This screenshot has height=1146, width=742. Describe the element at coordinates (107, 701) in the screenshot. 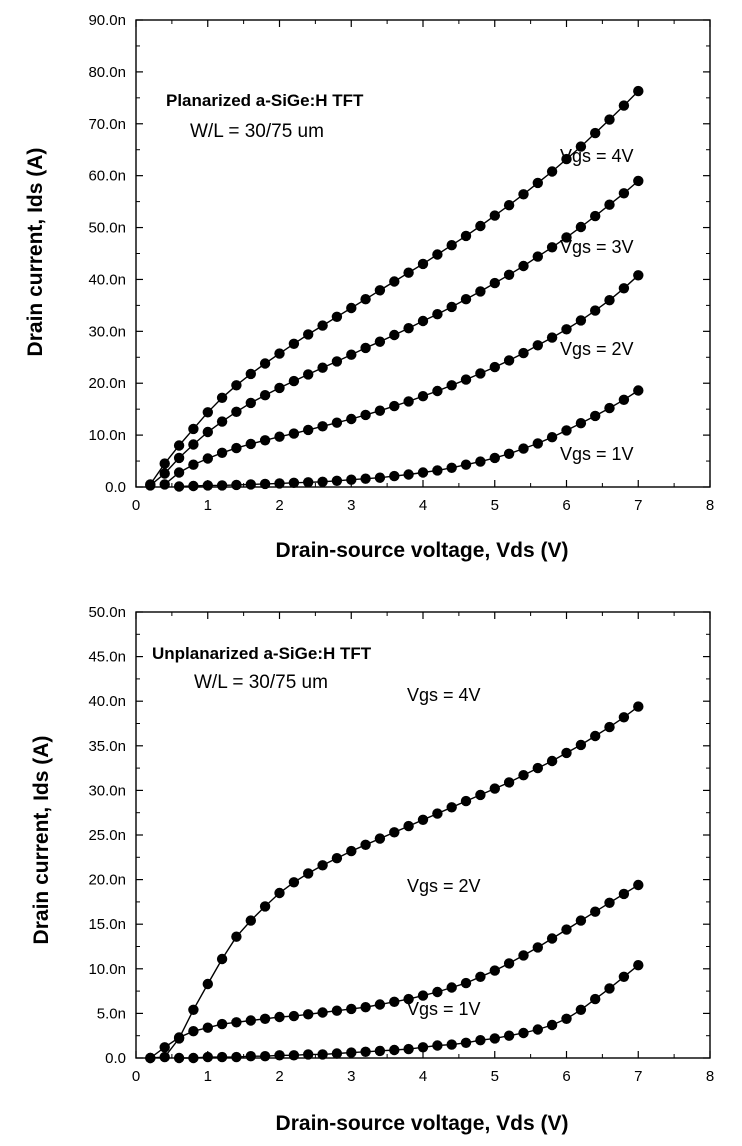

I see `y-tick-label: 40.0n` at that location.